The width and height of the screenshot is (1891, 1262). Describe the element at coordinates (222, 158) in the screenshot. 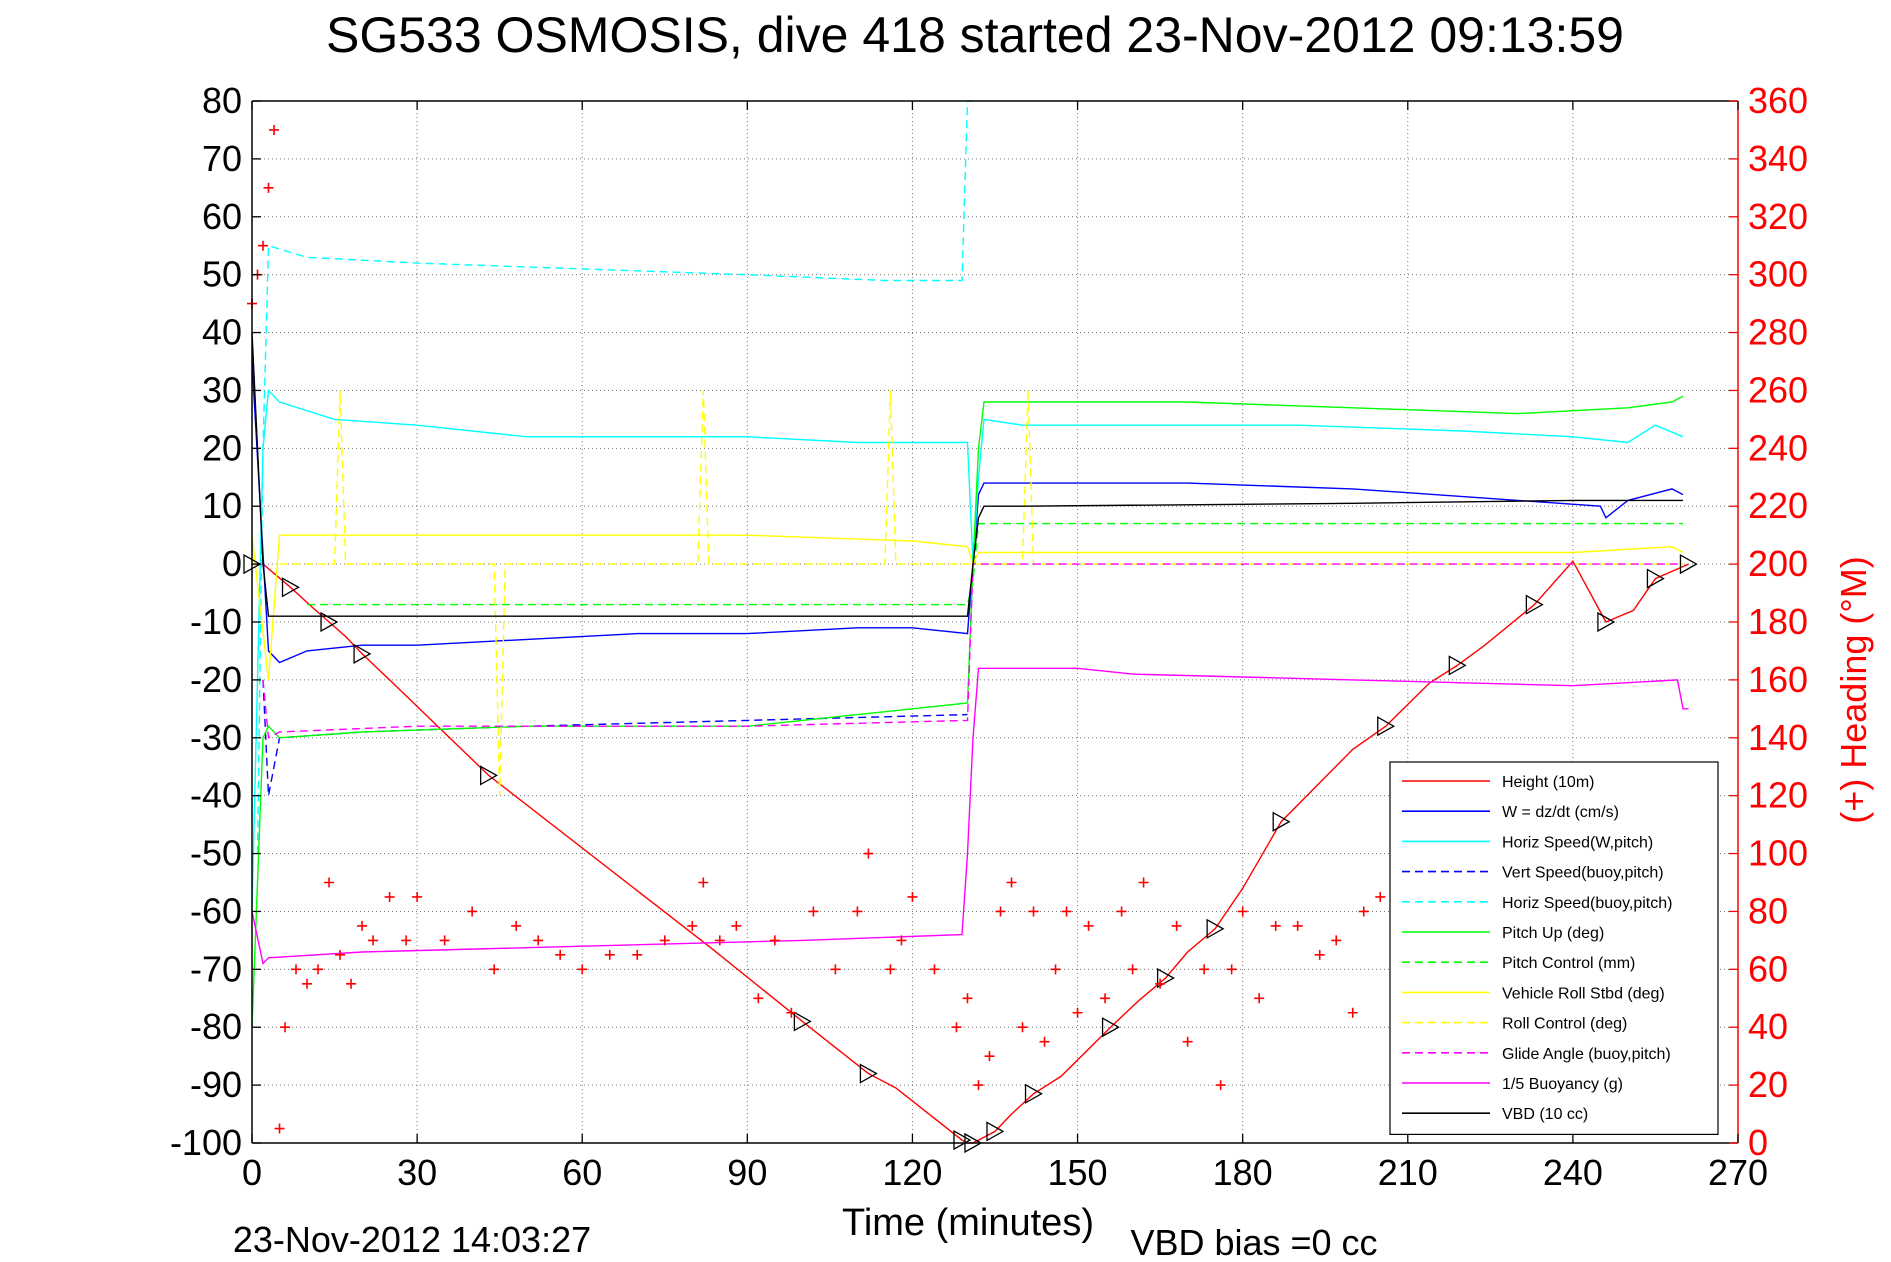

I see `y-tick-label: 70` at that location.